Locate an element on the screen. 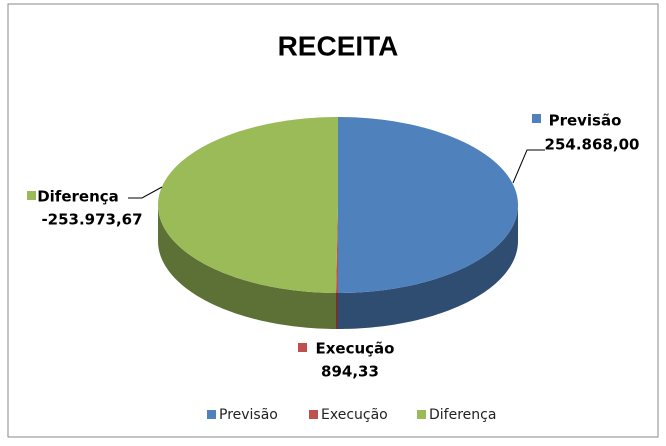 The height and width of the screenshot is (446, 666). data-label-name: Diferença is located at coordinates (78, 197).